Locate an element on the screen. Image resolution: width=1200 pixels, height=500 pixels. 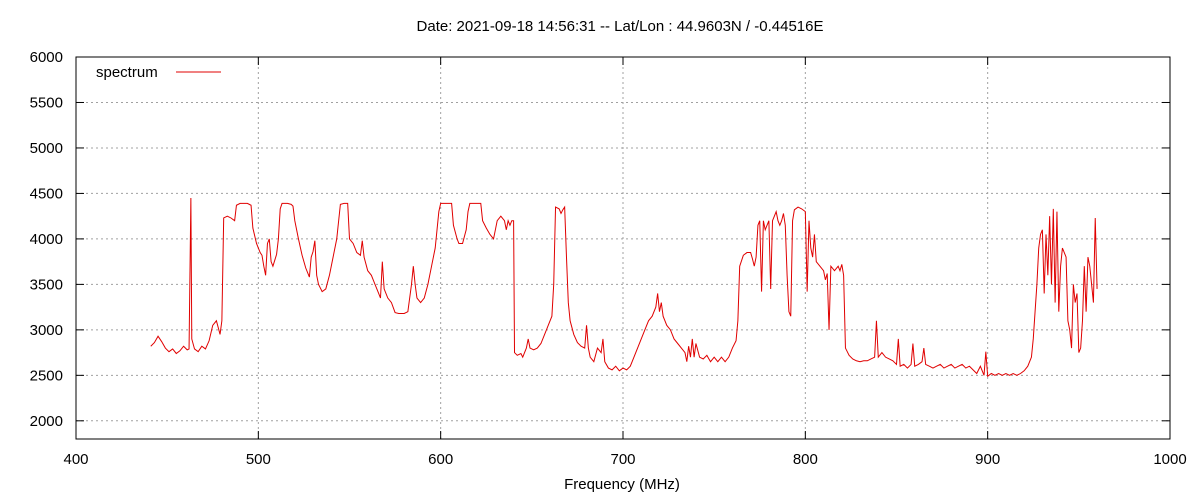
x-tick-label: 700 is located at coordinates (622, 459).